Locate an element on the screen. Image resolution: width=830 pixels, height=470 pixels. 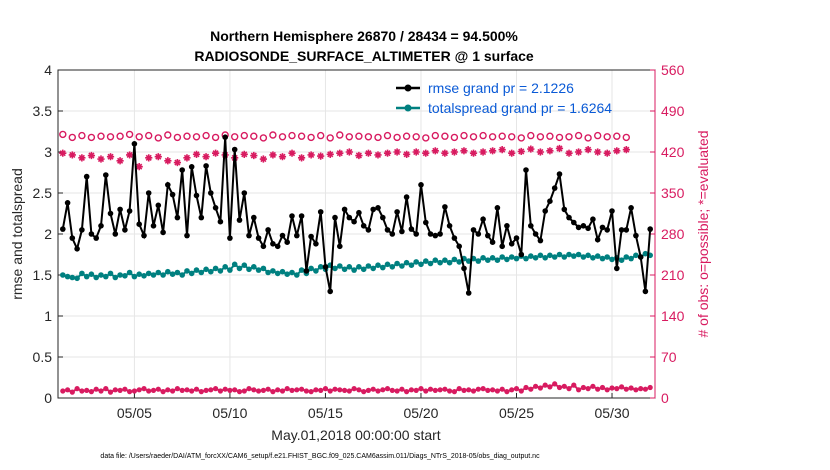
y2-tick-label: 560 is located at coordinates (673, 70).